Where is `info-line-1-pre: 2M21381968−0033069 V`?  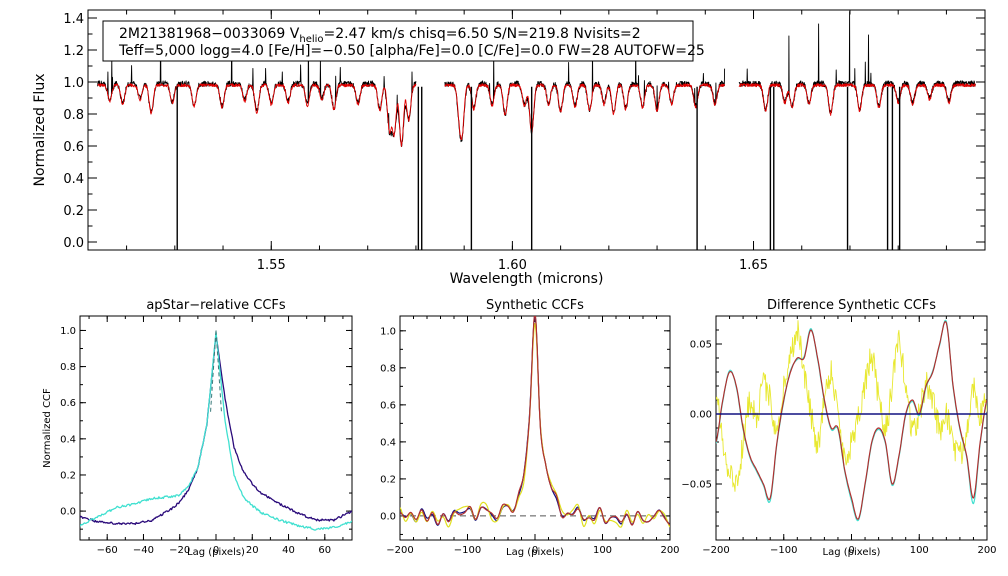
info-line-1-pre: 2M21381968−0033069 V is located at coordinates (209, 34).